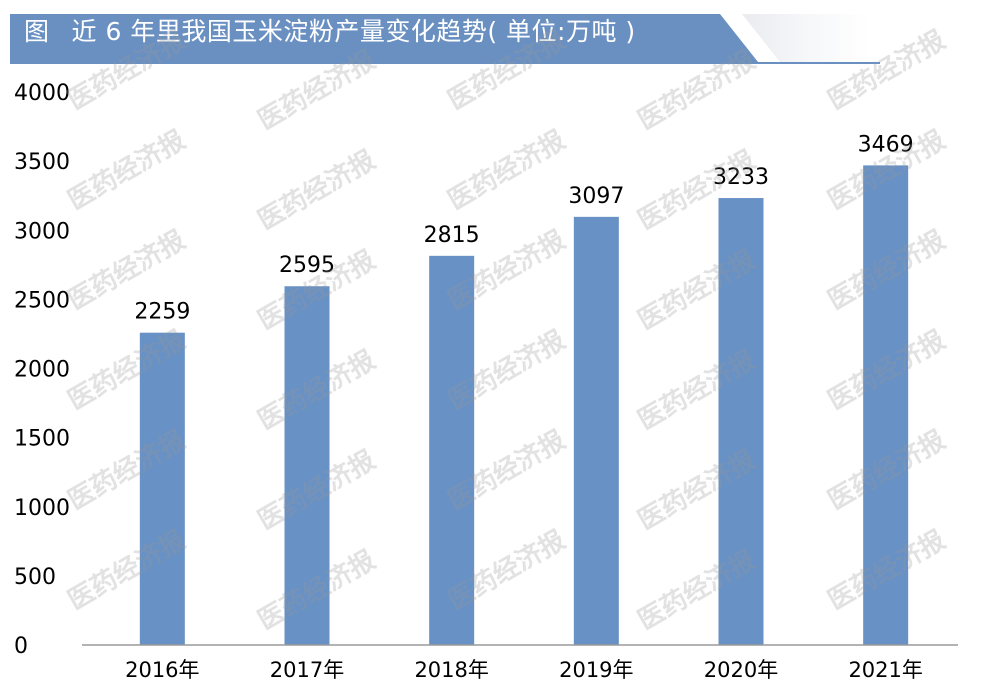  What do you see at coordinates (42, 508) in the screenshot?
I see `y-tick-label: 1000` at bounding box center [42, 508].